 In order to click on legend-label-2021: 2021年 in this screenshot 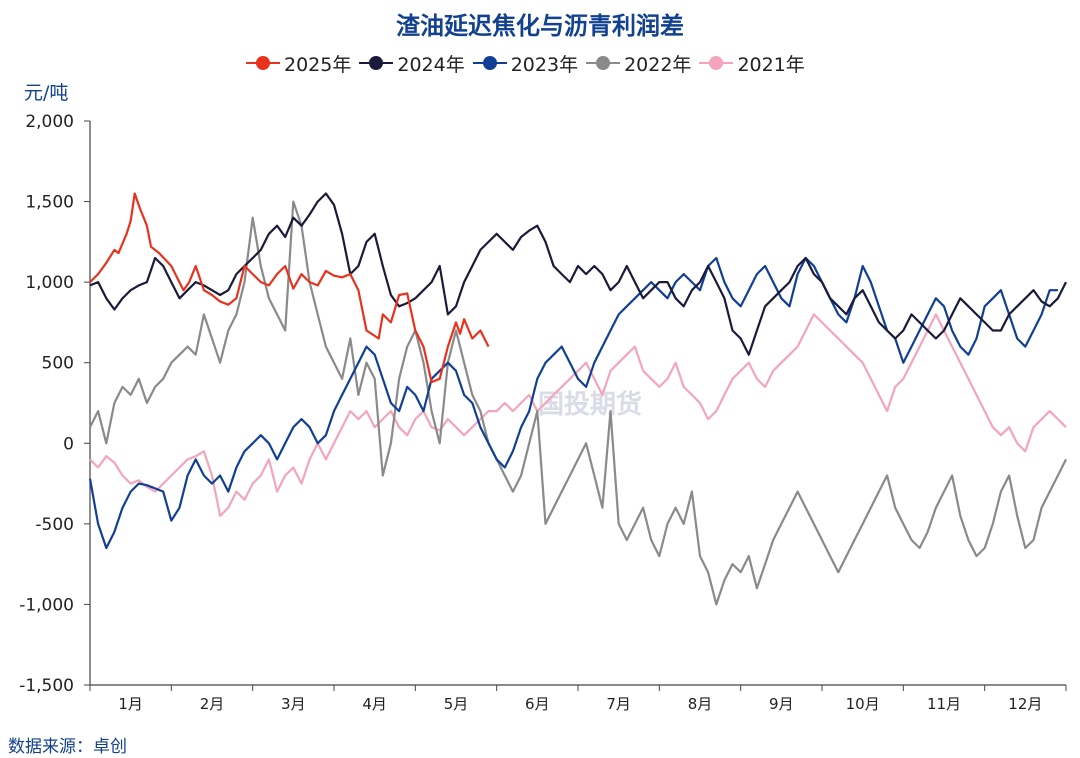, I will do `click(771, 64)`.